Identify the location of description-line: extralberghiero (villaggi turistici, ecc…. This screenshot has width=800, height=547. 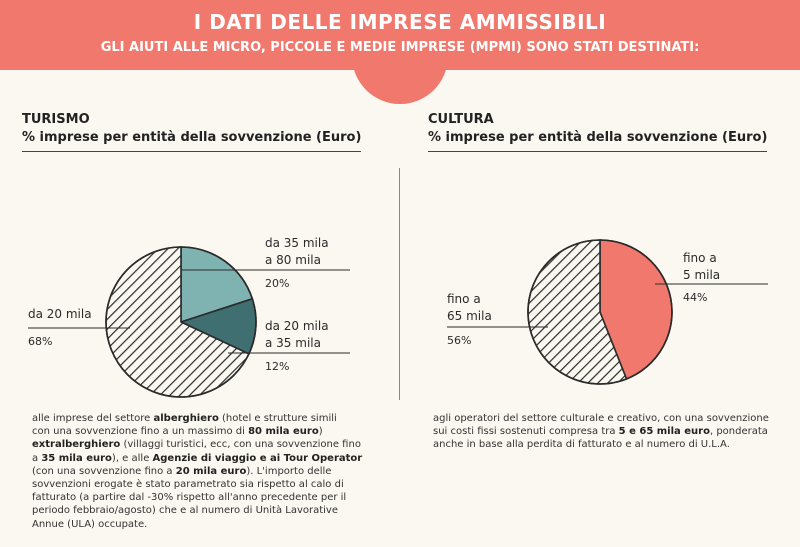
(196, 445).